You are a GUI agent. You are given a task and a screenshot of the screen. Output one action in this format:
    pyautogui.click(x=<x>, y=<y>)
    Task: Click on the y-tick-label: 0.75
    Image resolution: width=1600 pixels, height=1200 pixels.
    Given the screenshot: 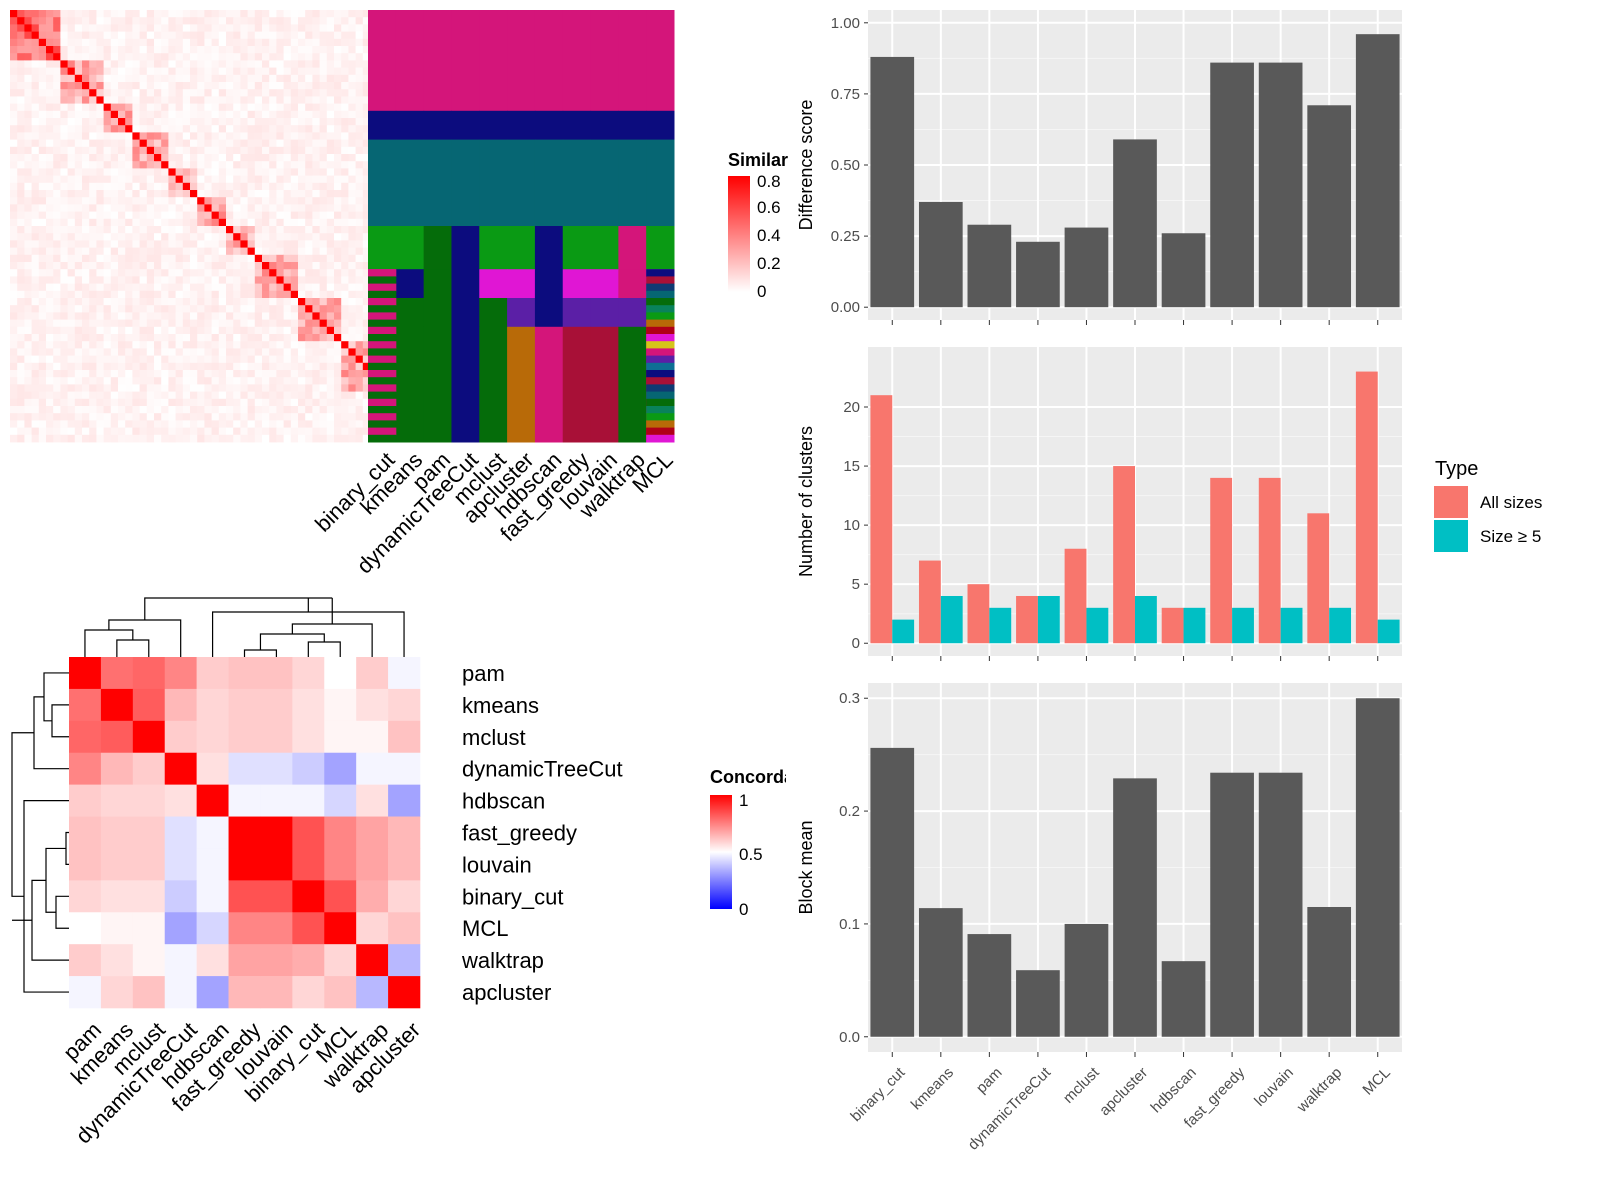 What is the action you would take?
    pyautogui.click(x=845, y=94)
    